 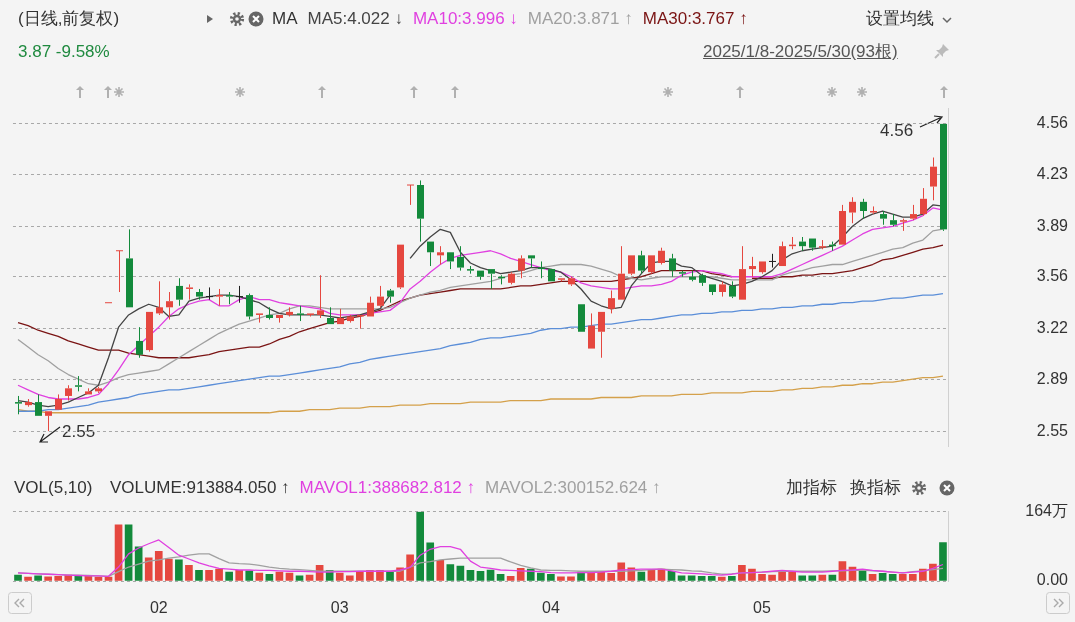 What do you see at coordinates (285, 19) in the screenshot?
I see `text: MA` at bounding box center [285, 19].